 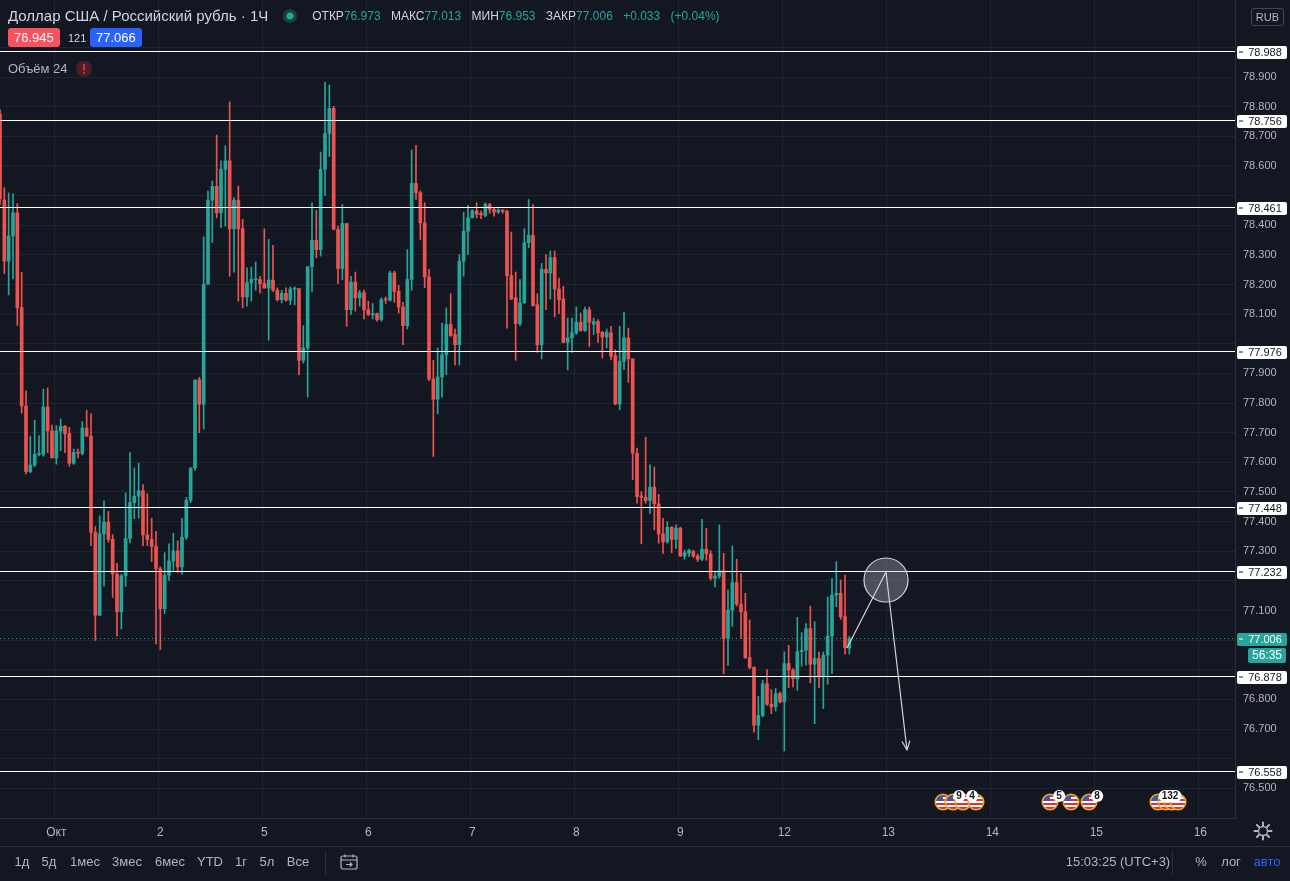 I want to click on ref-line-label: 77.006, so click(x=1265, y=639).